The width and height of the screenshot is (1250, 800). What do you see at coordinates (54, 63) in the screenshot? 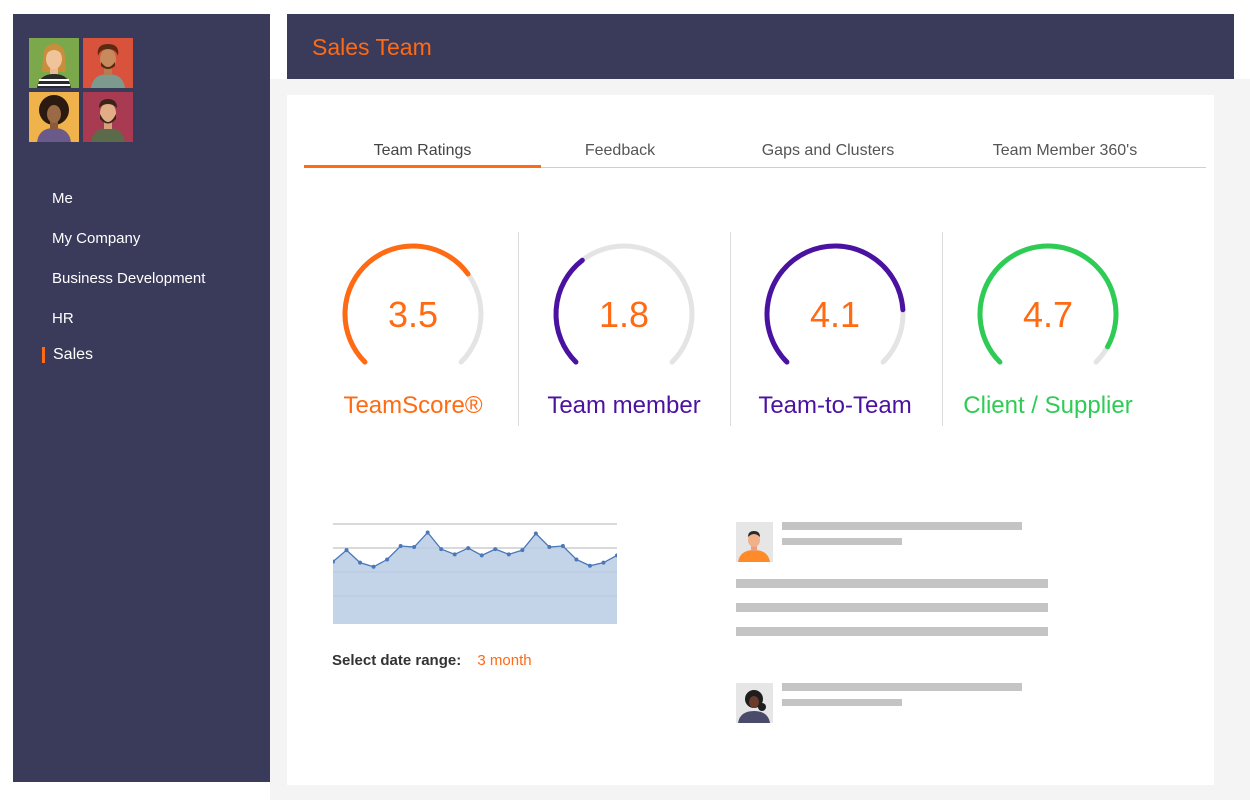
I see `avatar-woman-blonde` at bounding box center [54, 63].